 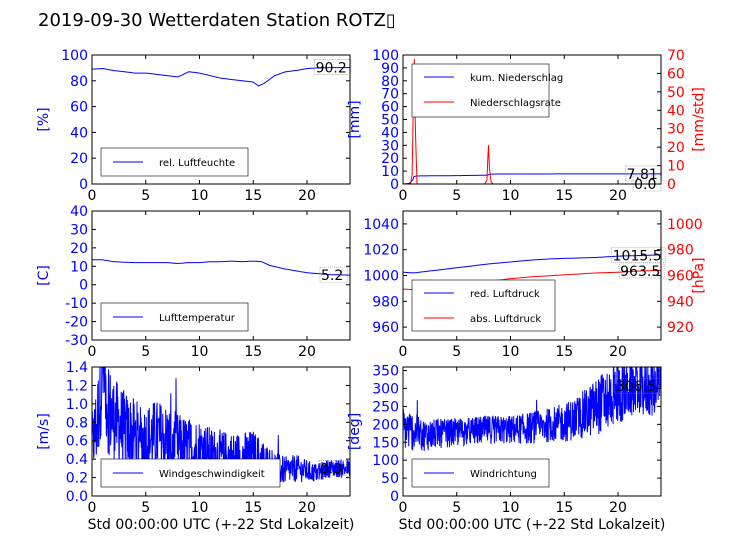 I want to click on value-annotation: 90.2, so click(x=331, y=69).